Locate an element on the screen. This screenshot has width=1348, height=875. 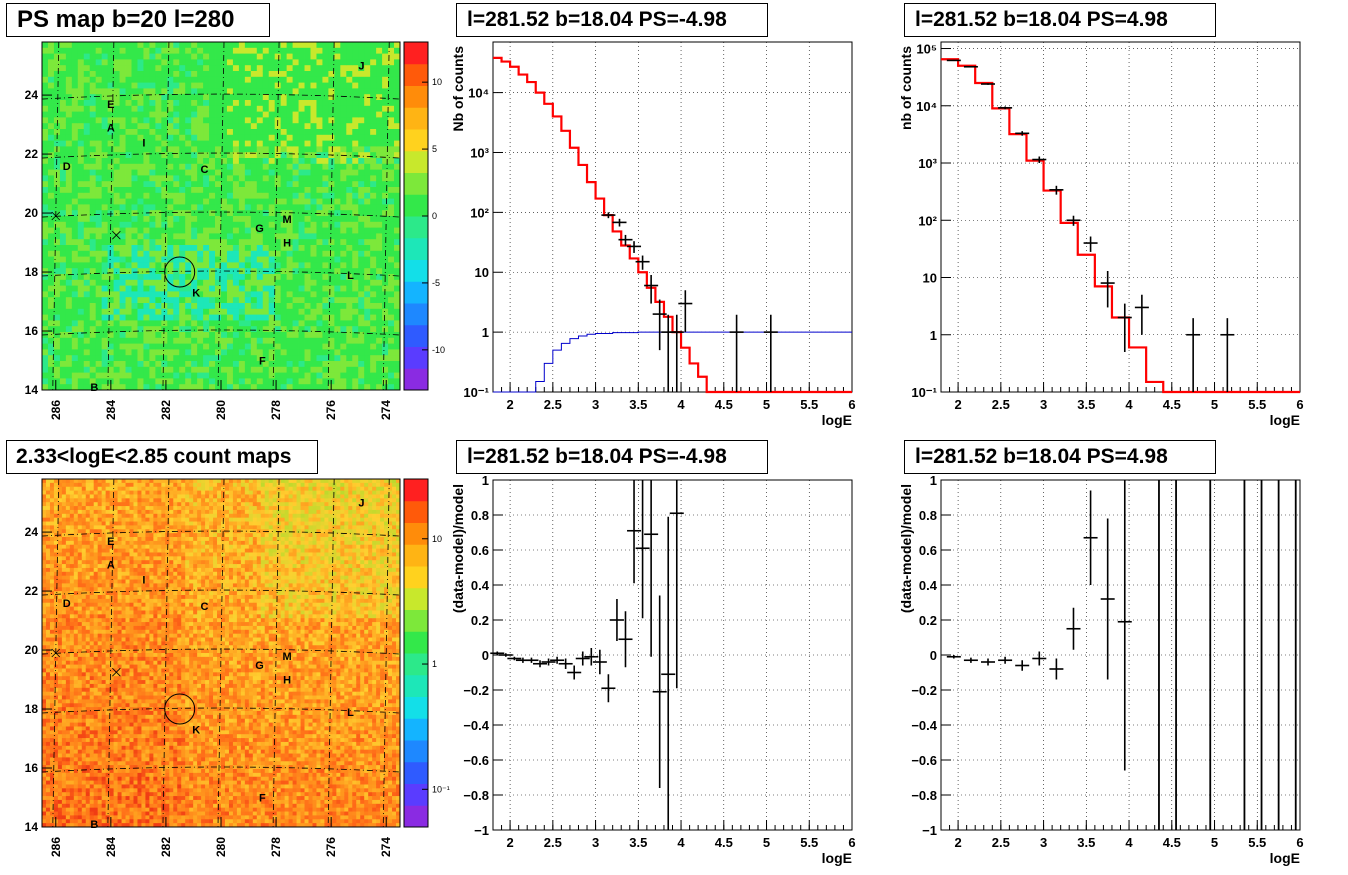
map-grid is located at coordinates (221, 216).